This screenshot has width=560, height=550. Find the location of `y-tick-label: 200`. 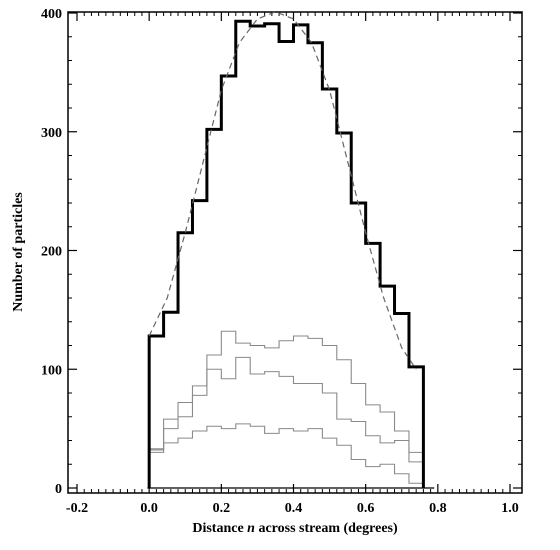

y-tick-label: 200 is located at coordinates (51, 252).